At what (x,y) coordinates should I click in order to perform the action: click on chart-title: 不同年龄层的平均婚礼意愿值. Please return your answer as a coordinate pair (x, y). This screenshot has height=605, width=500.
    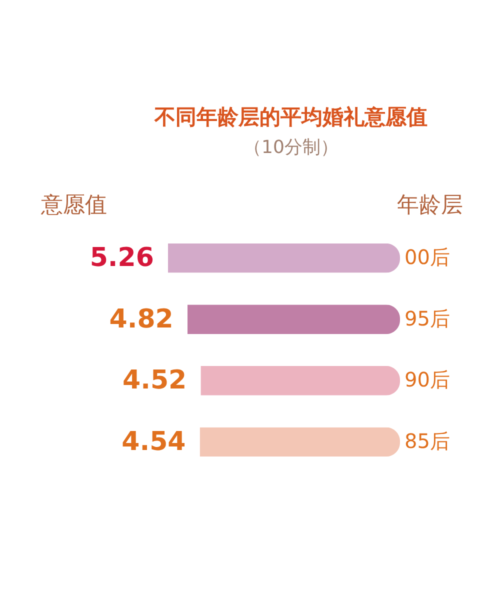
    Looking at the image, I should click on (291, 117).